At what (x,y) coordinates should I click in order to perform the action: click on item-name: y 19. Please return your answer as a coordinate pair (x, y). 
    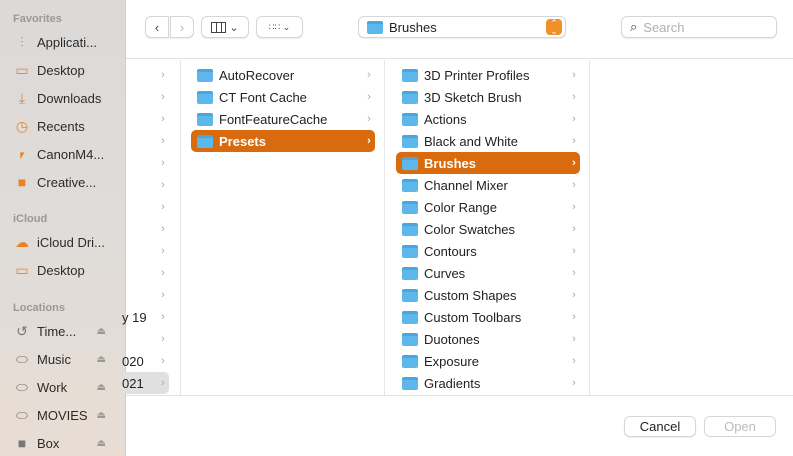
    Looking at the image, I should click on (134, 317).